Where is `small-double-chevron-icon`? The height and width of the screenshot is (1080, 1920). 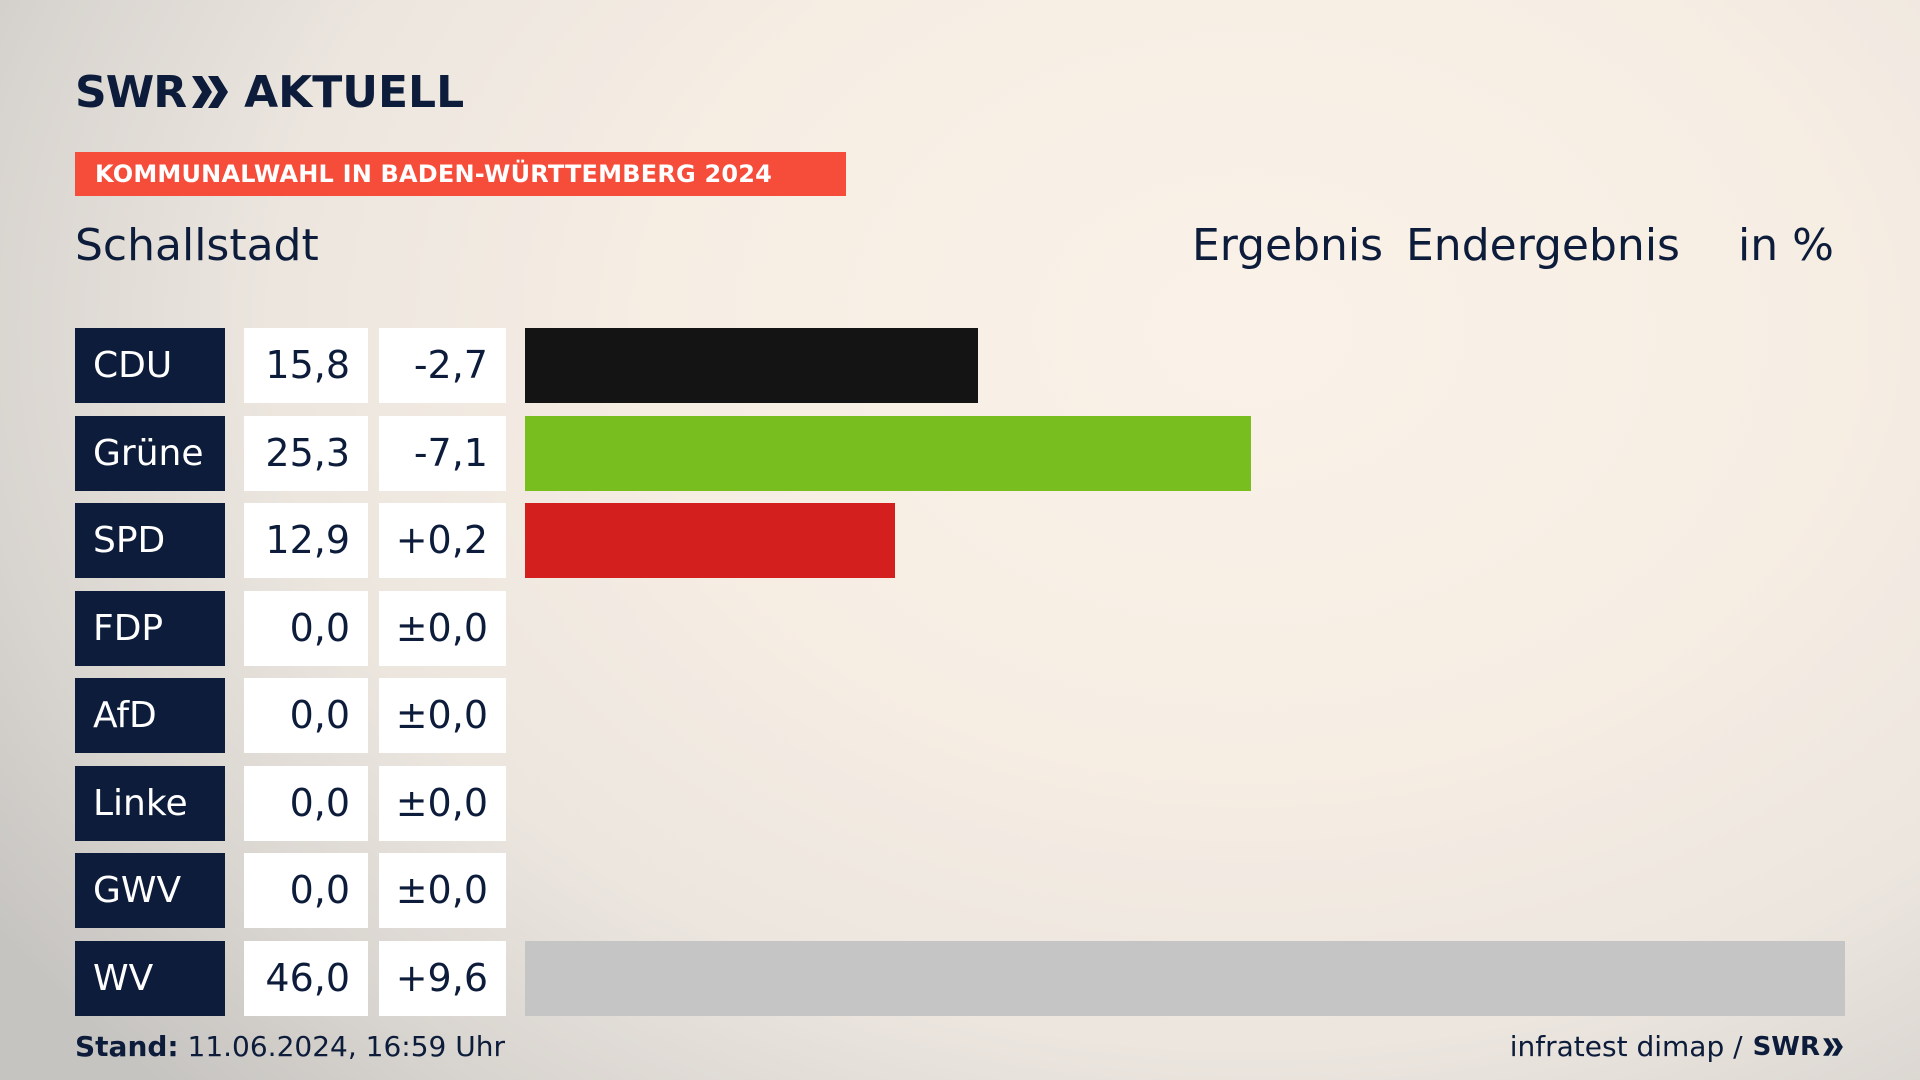 small-double-chevron-icon is located at coordinates (1833, 1046).